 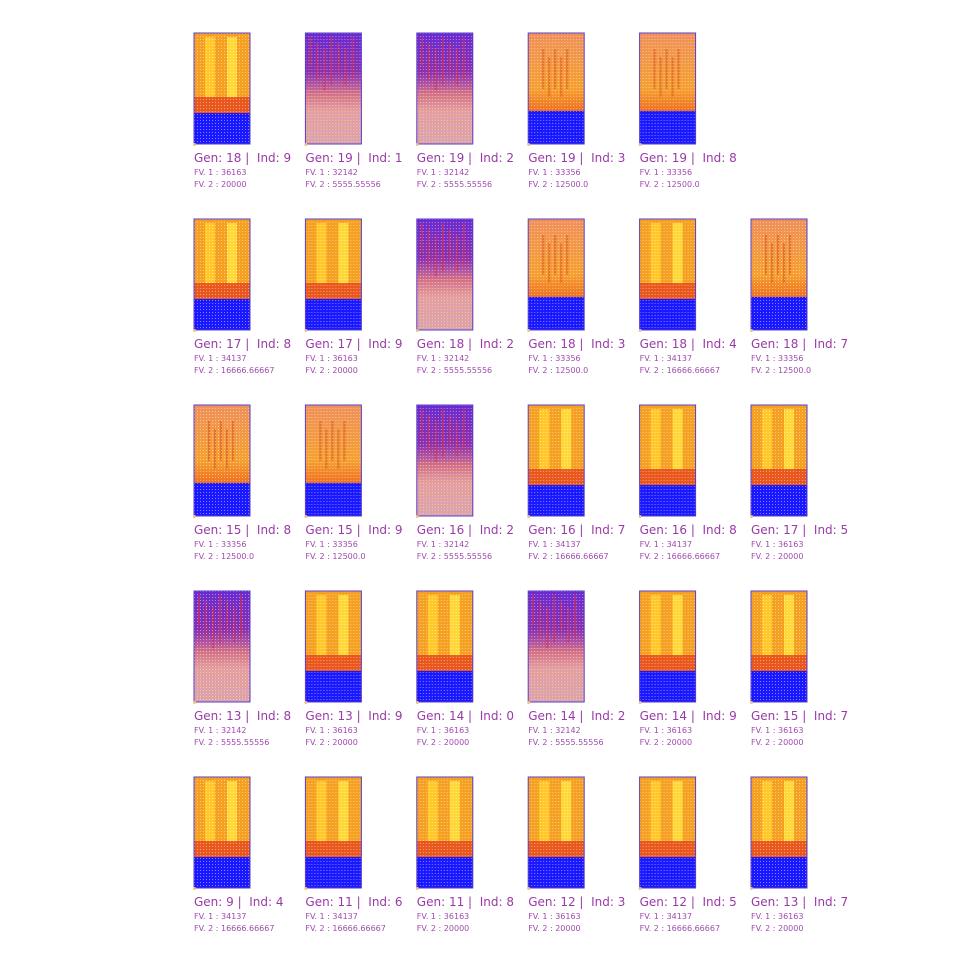 What do you see at coordinates (688, 716) in the screenshot?
I see `item-title: Gen: 14 | Ind: 9` at bounding box center [688, 716].